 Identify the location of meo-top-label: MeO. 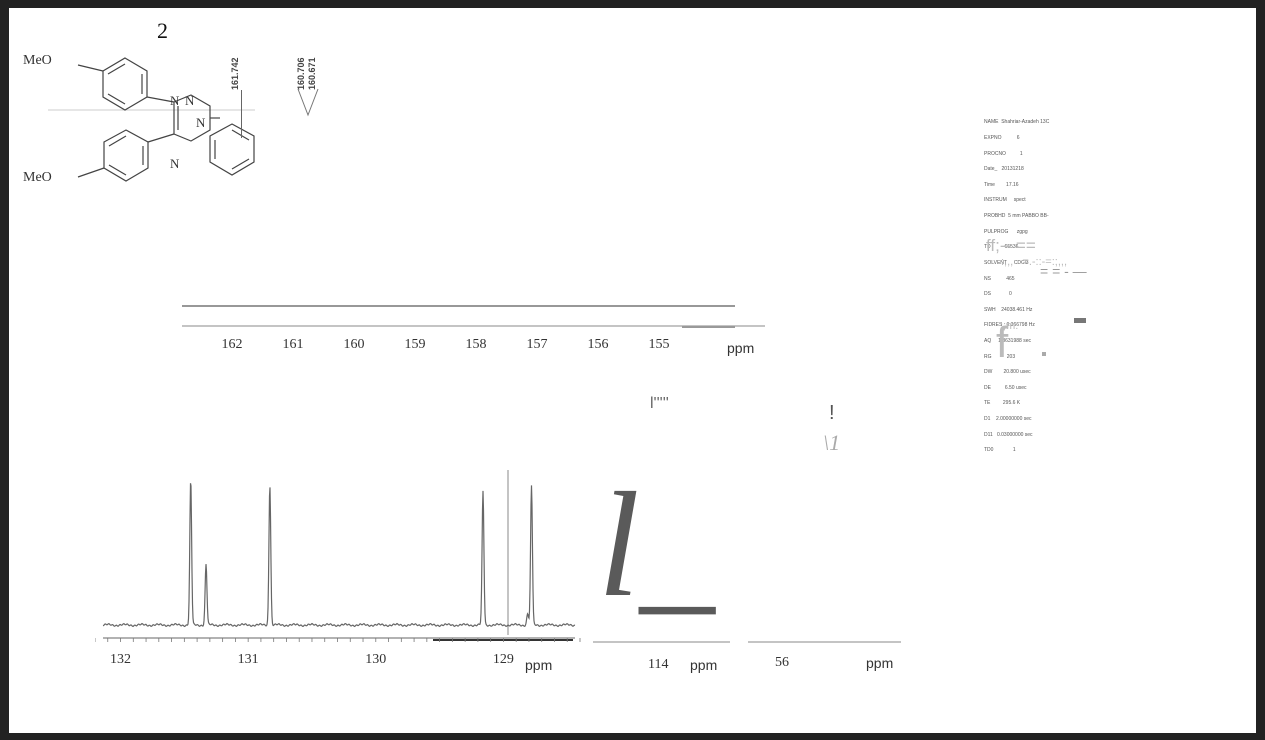
(37, 60).